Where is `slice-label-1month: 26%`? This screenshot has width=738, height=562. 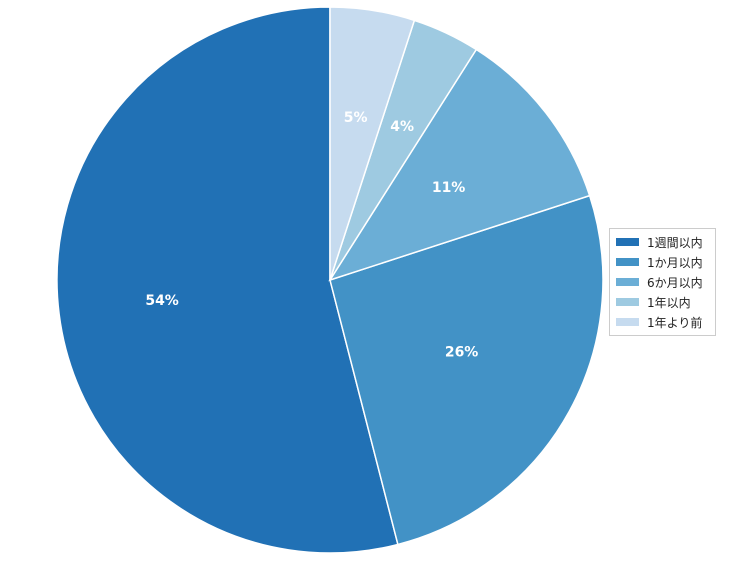 slice-label-1month: 26% is located at coordinates (462, 352).